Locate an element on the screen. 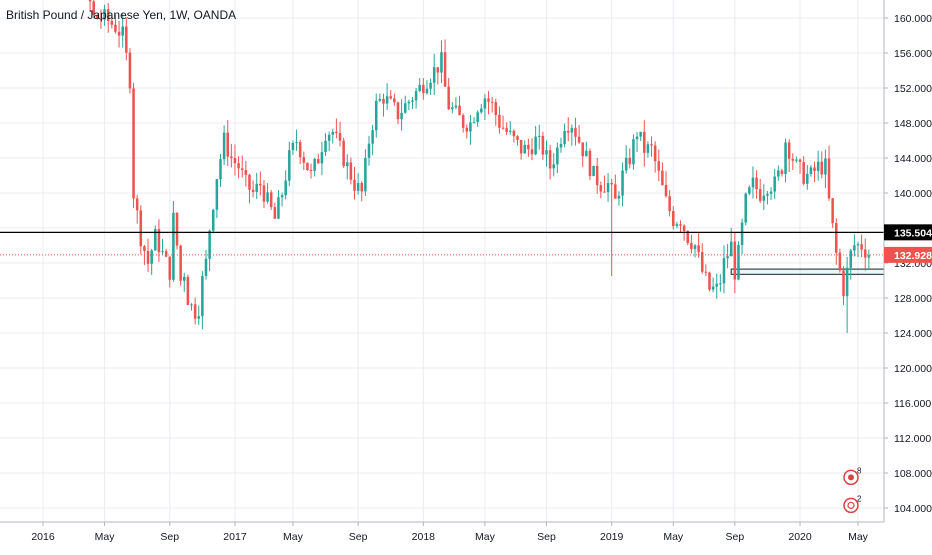 The height and width of the screenshot is (555, 932). price-tick-label: 160.000 is located at coordinates (913, 19).